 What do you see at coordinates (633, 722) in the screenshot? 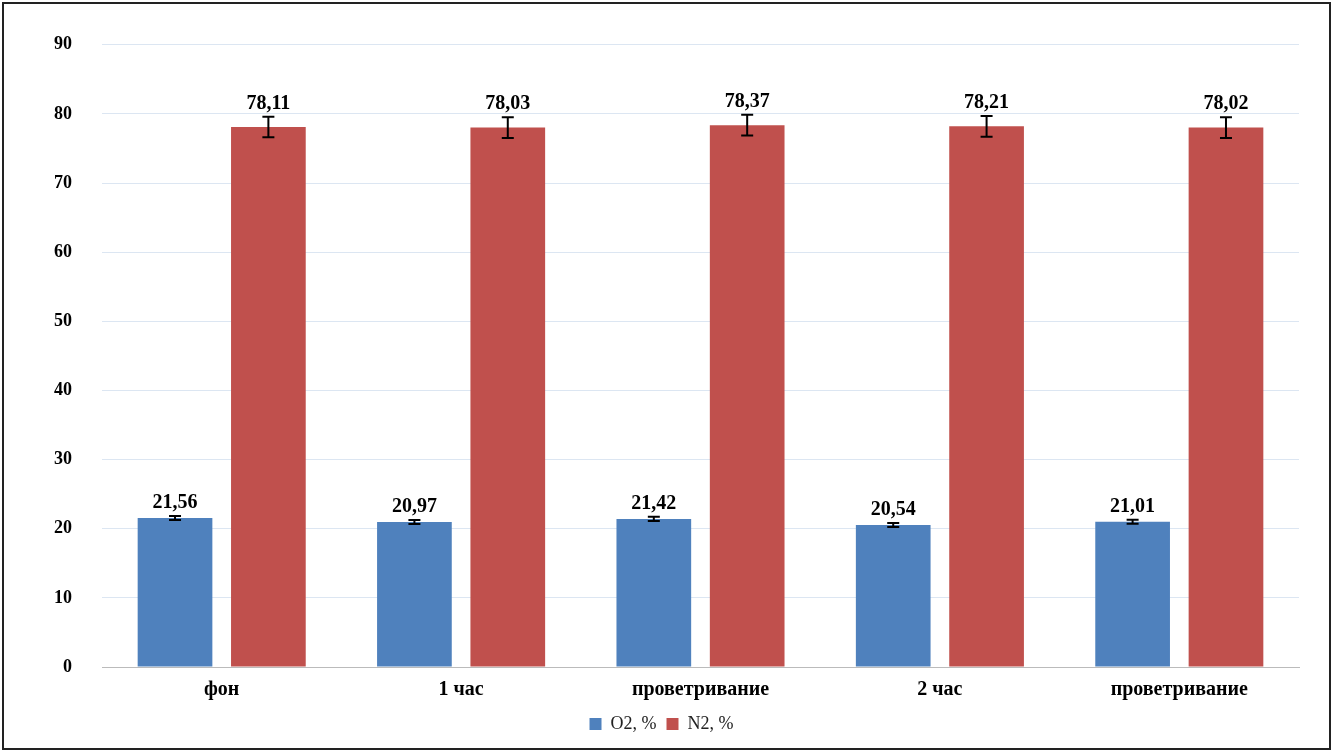
I see `legend-label: O2, %` at bounding box center [633, 722].